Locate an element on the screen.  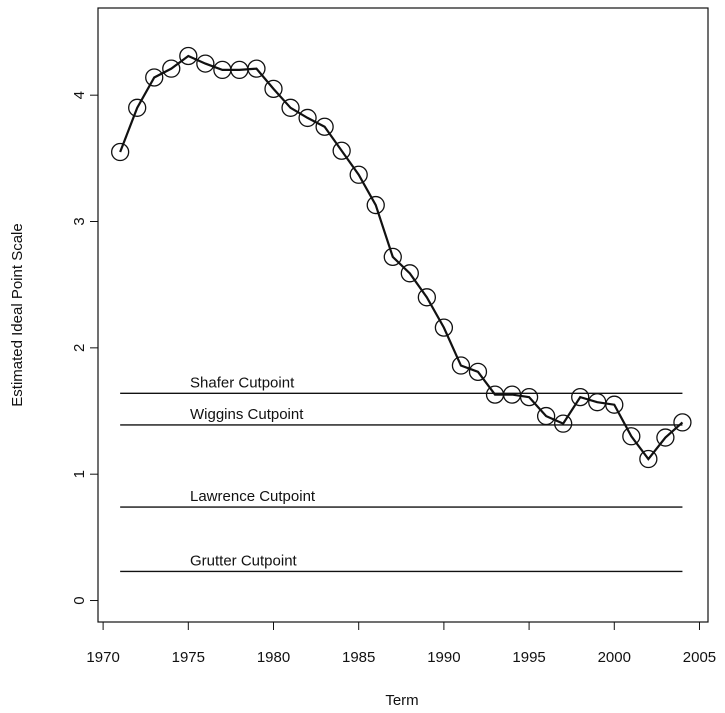
y-tick-label: 2 is located at coordinates (79, 348).